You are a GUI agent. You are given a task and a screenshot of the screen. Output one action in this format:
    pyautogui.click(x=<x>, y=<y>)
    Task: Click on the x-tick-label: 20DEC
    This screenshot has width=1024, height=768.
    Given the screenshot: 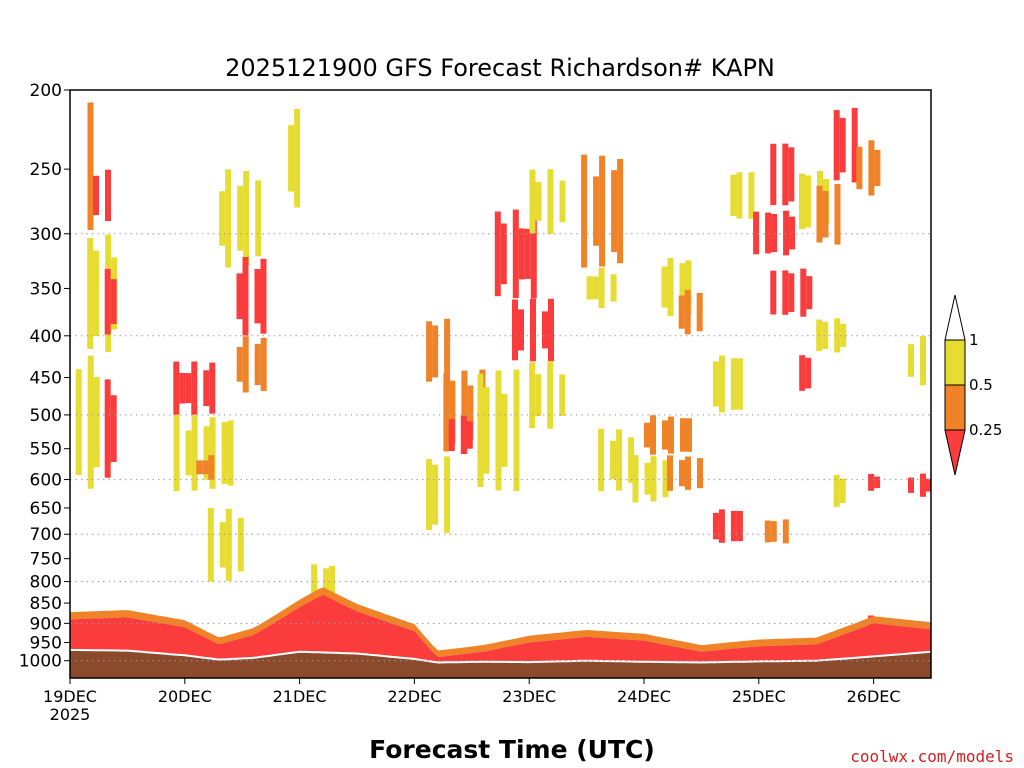 What is the action you would take?
    pyautogui.click(x=185, y=696)
    